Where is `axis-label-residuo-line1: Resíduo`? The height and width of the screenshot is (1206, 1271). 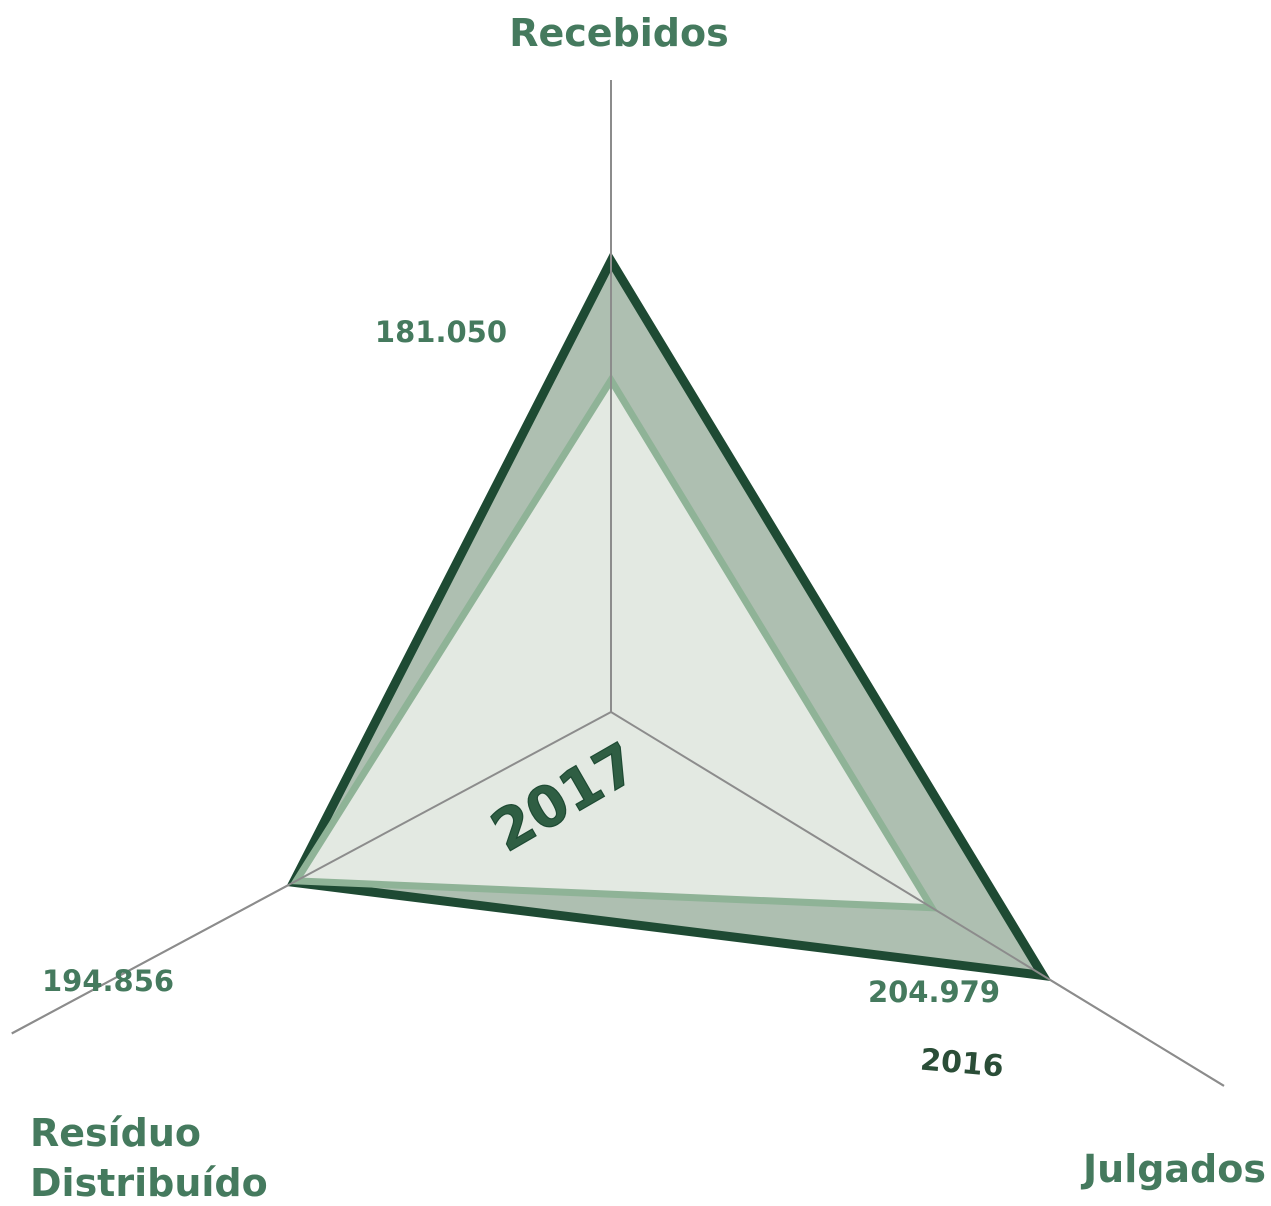
axis-label-residuo-line1: Resíduo is located at coordinates (115, 1133).